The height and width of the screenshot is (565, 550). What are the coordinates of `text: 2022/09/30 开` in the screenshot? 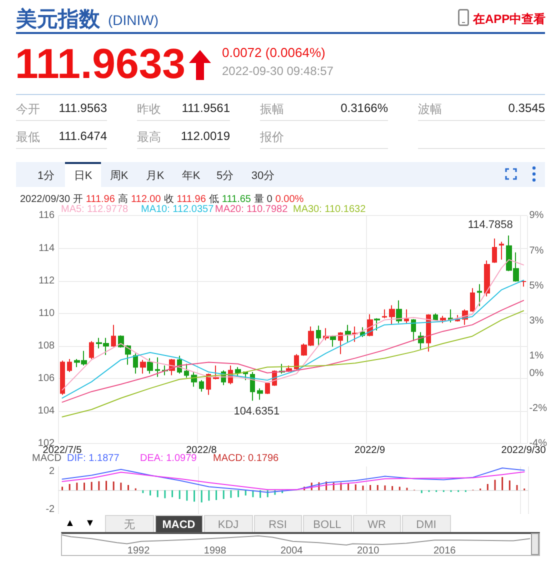 It's located at (51, 199).